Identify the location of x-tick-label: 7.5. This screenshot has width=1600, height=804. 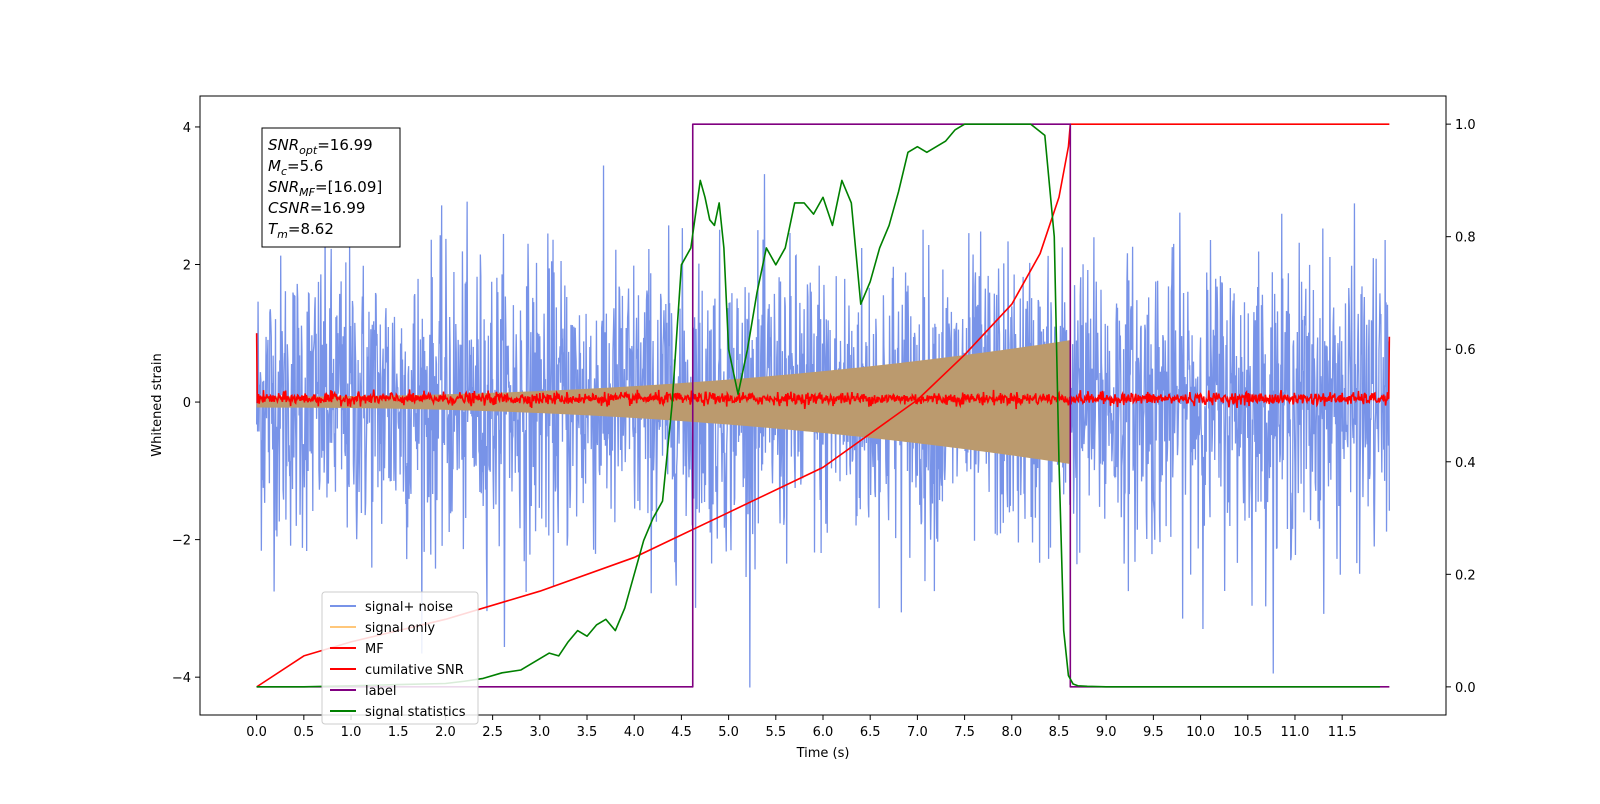
(964, 732).